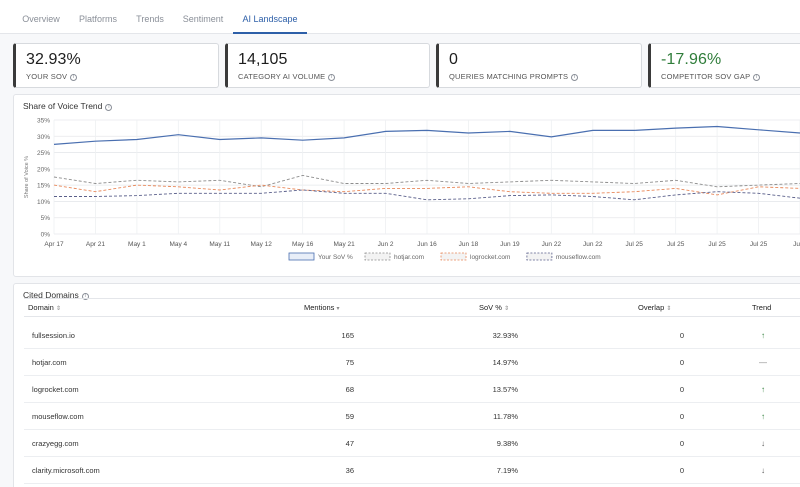 The height and width of the screenshot is (487, 800). What do you see at coordinates (578, 257) in the screenshot?
I see `legend-label: mouseflow.com` at bounding box center [578, 257].